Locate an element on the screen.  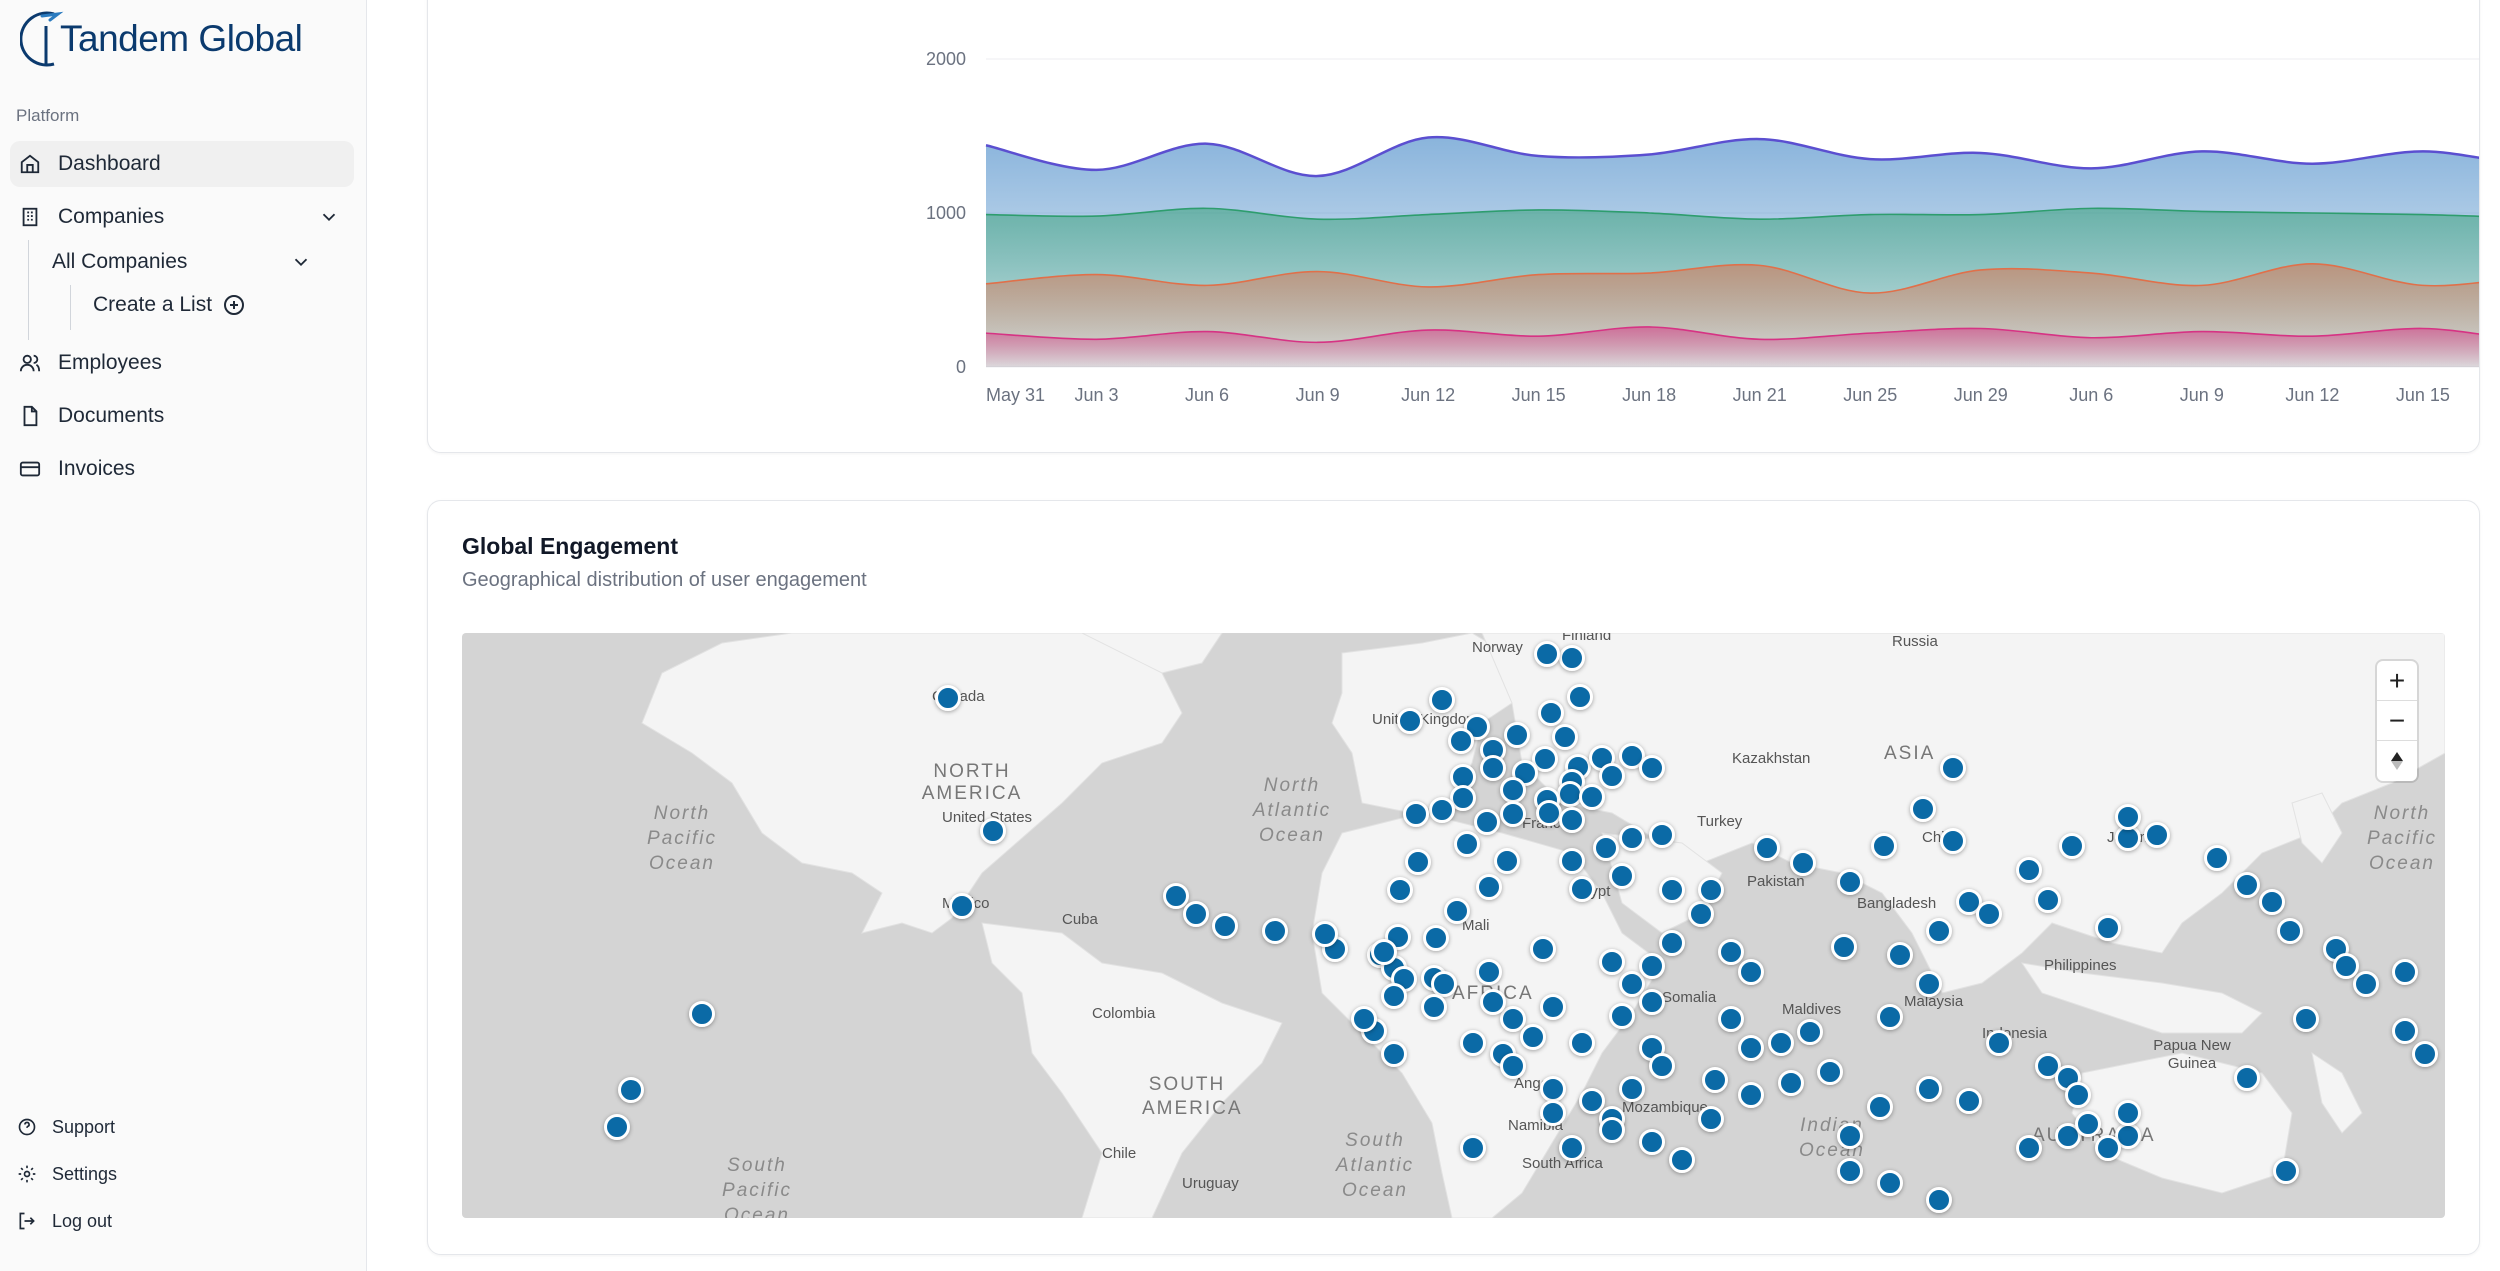
create-list-button: Create a List is located at coordinates (169, 305).